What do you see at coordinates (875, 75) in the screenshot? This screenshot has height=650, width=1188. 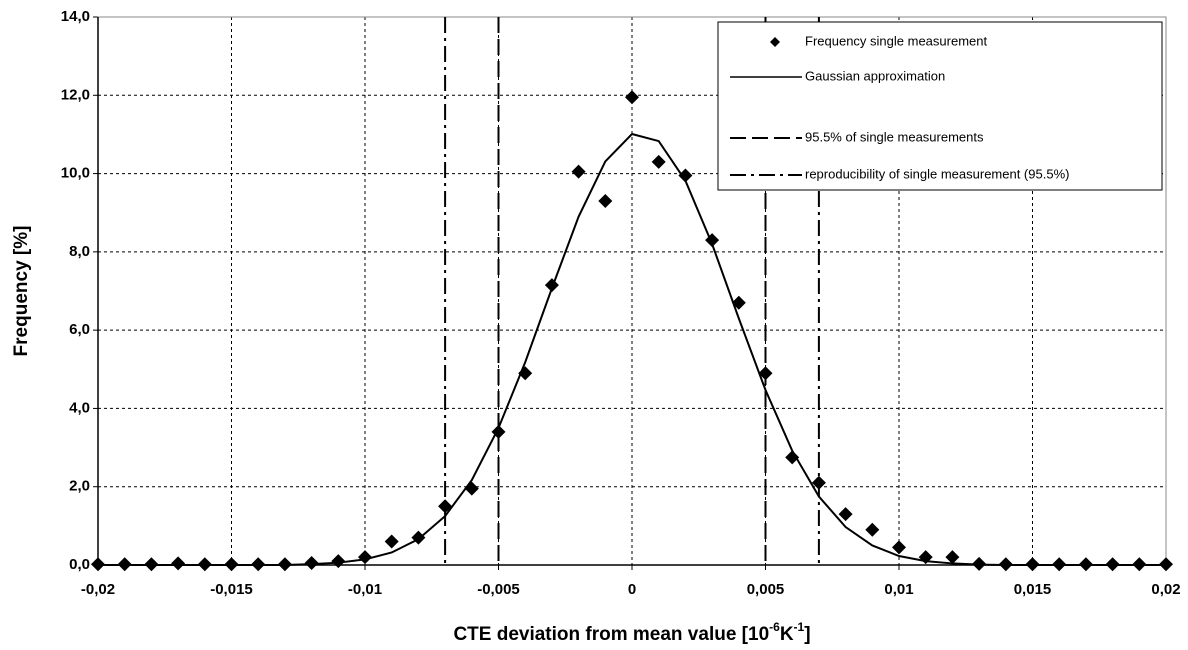 I see `legend-label: Gaussian approximation` at bounding box center [875, 75].